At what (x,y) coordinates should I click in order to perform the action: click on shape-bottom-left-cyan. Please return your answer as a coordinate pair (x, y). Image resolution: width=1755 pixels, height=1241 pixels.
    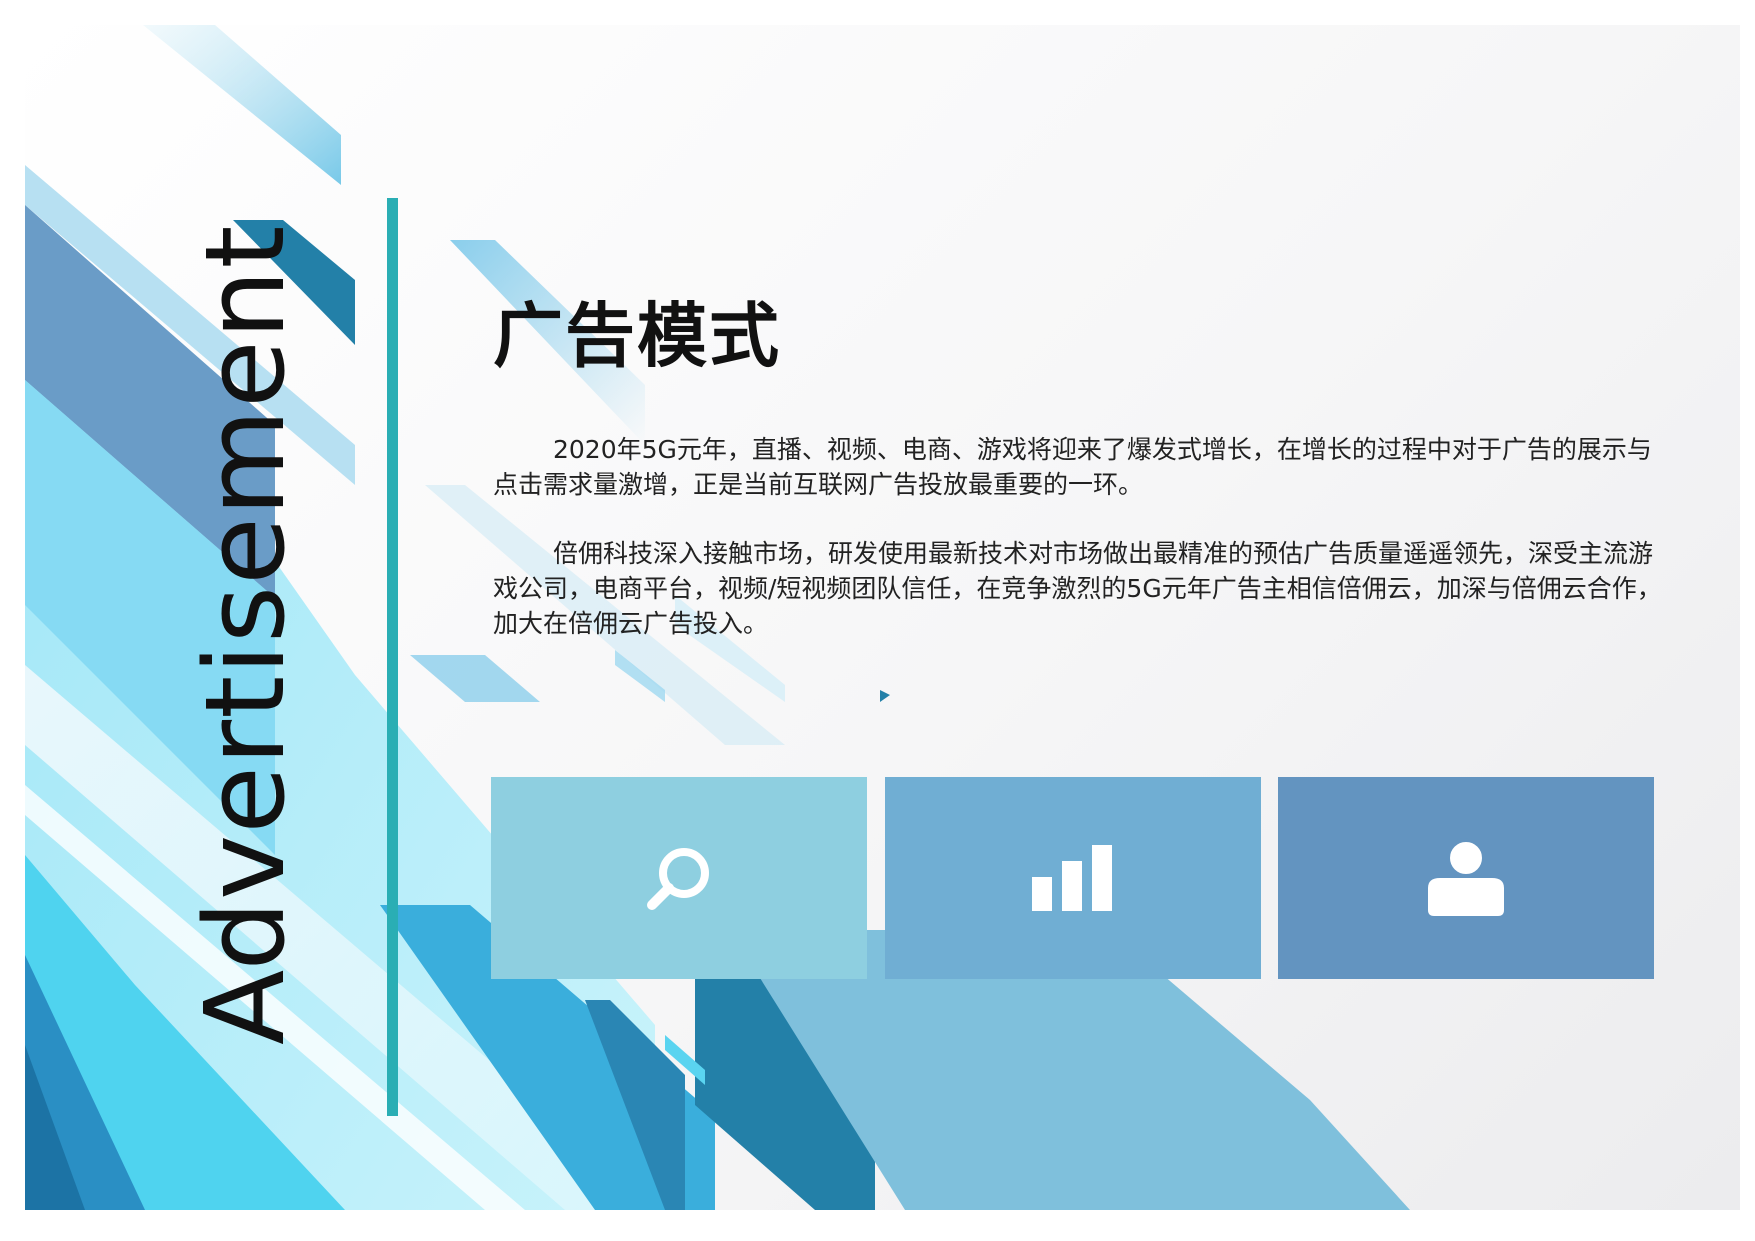
    Looking at the image, I should click on (185, 1032).